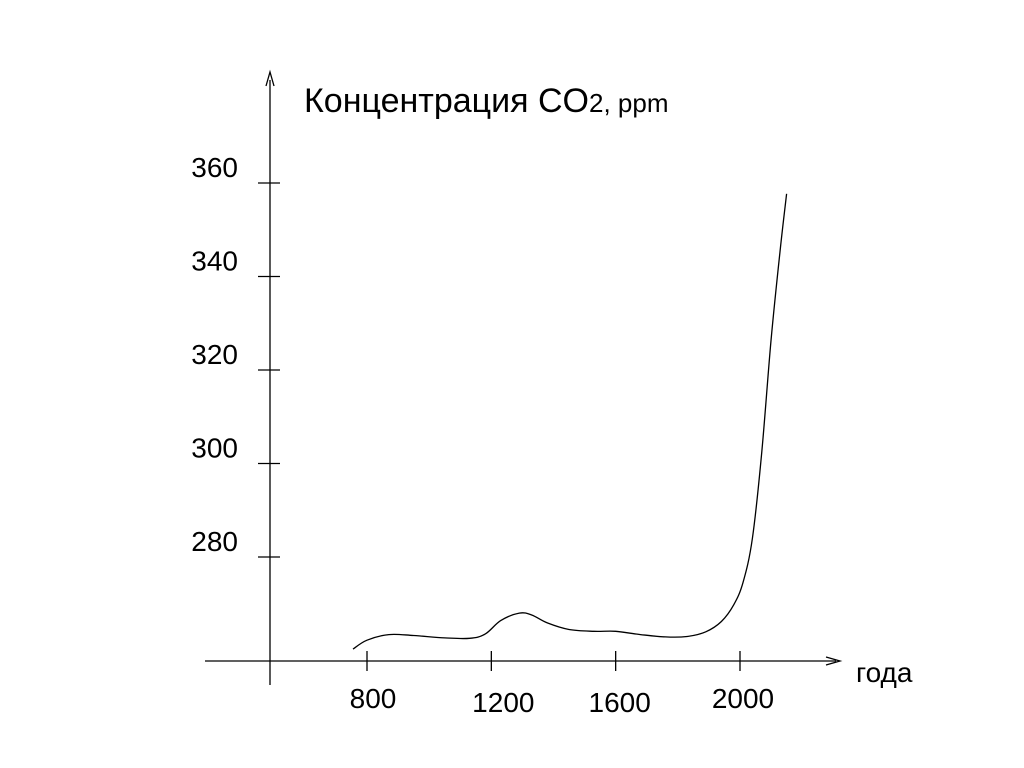 The height and width of the screenshot is (768, 1024). Describe the element at coordinates (214, 354) in the screenshot. I see `y-tick-label-320: 320` at that location.